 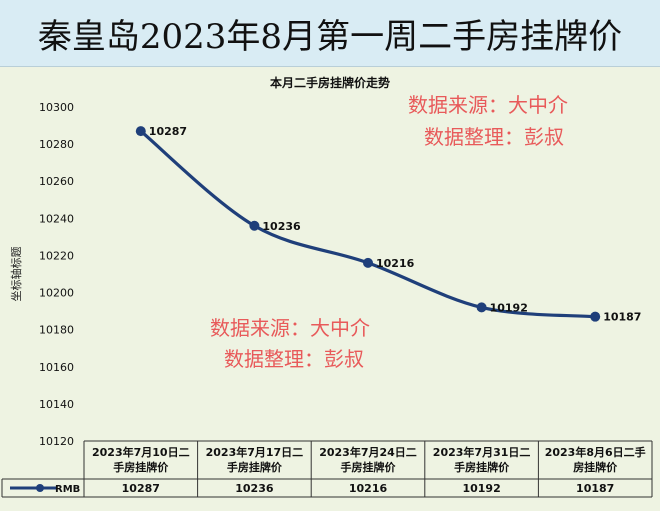 I want to click on data-label: 10236, so click(x=281, y=226).